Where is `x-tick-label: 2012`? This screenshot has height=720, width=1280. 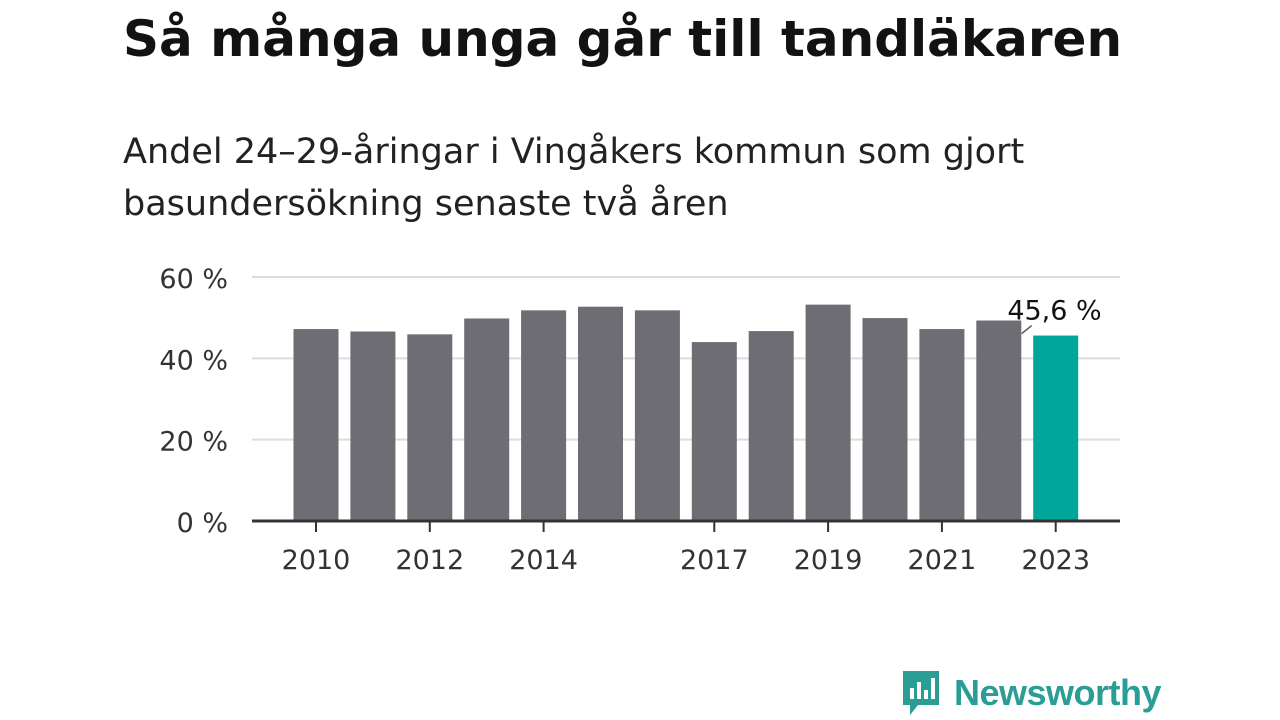 x-tick-label: 2012 is located at coordinates (429, 560).